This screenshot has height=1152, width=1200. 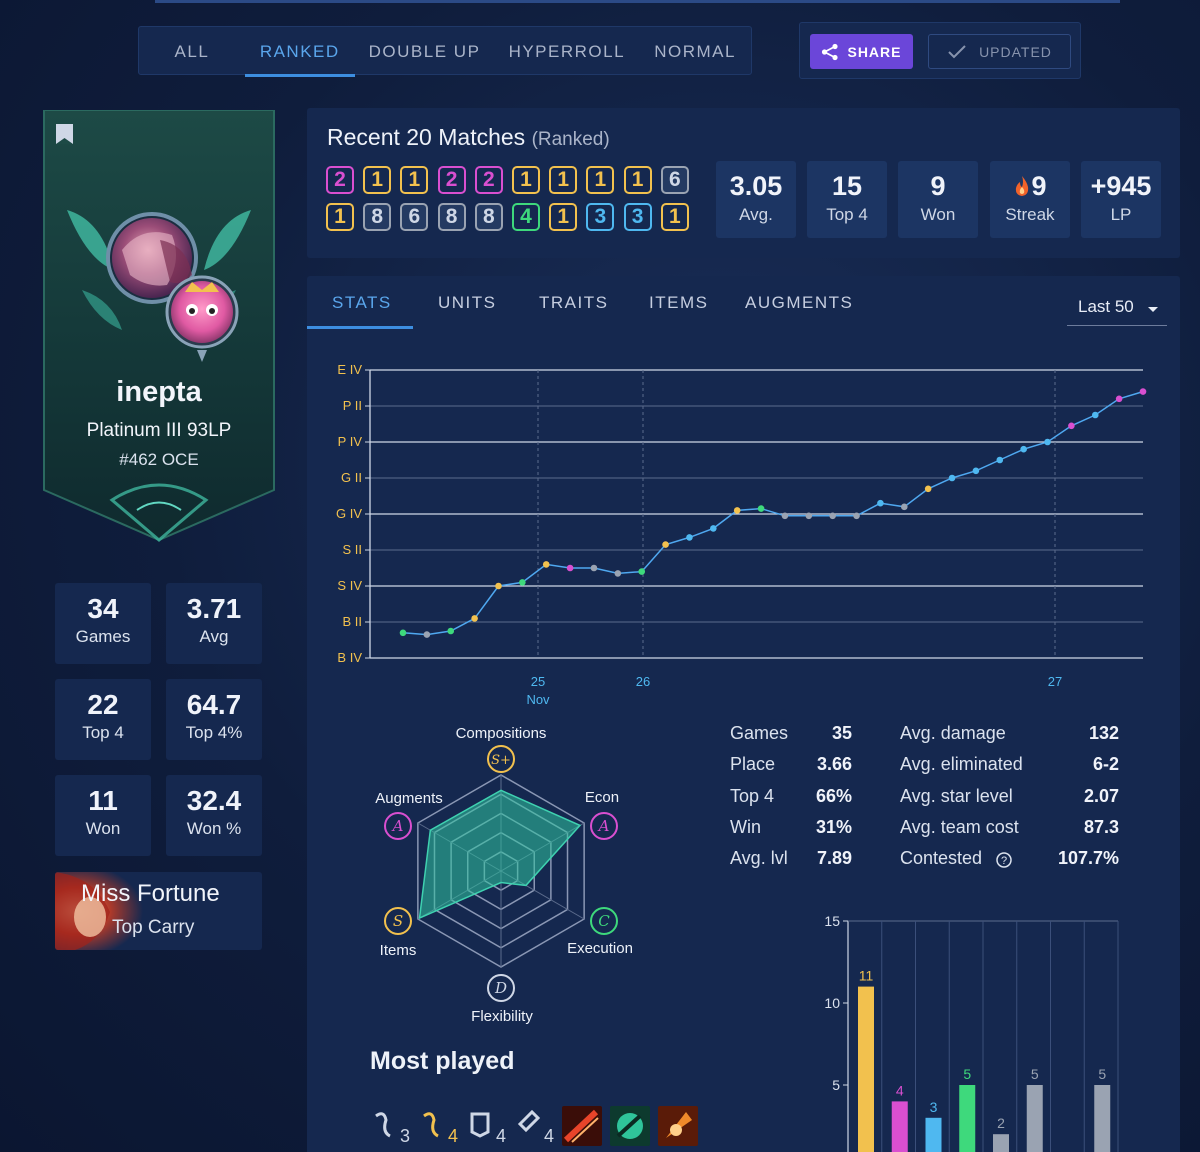 What do you see at coordinates (424, 51) in the screenshot?
I see `mode-tab-double-up: DOUBLE UP` at bounding box center [424, 51].